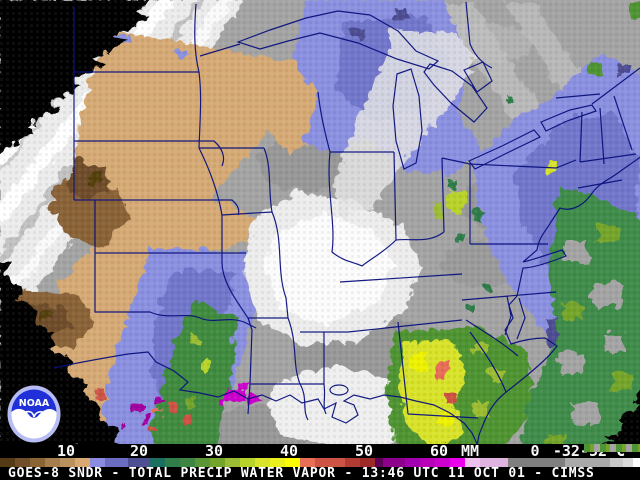  Describe the element at coordinates (470, 451) in the screenshot. I see `scale-unit-label: MM` at that location.